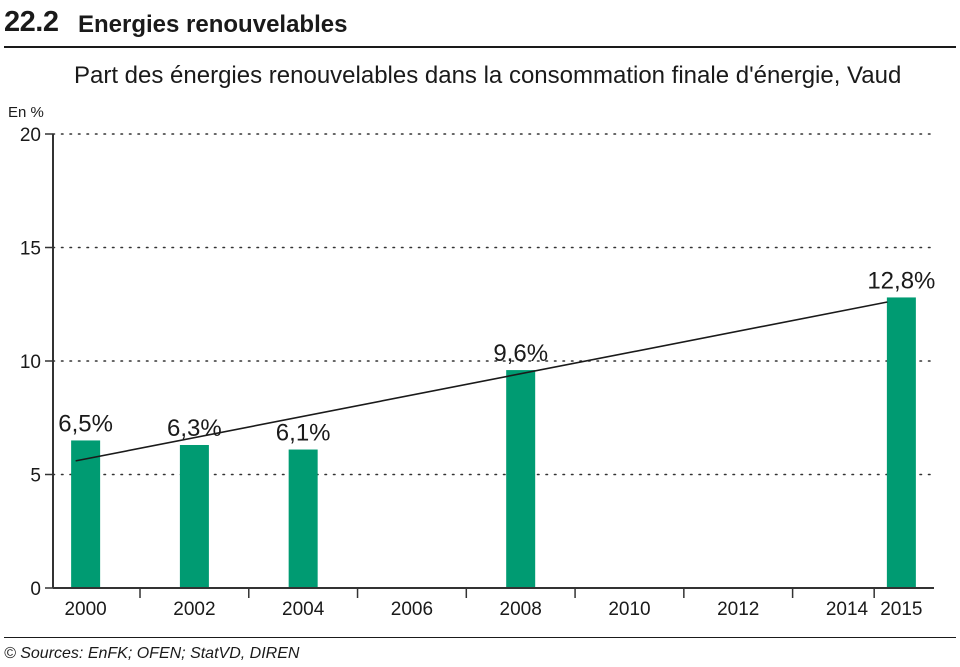  I want to click on y-tick-label: 20, so click(30, 135).